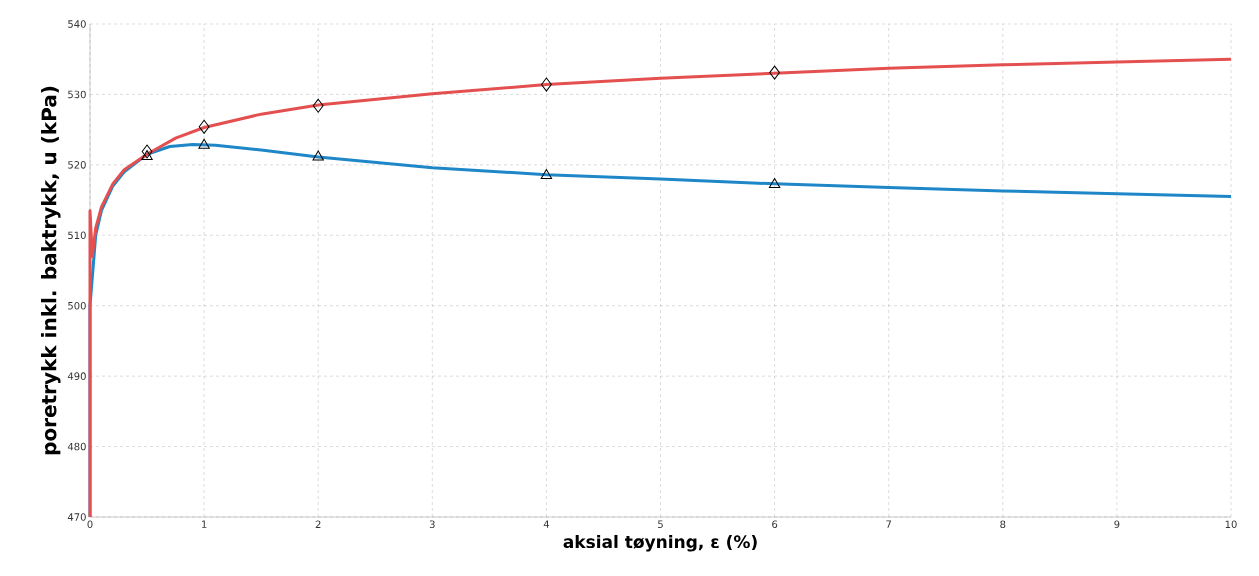 The width and height of the screenshot is (1259, 576). I want to click on x-tick-label: 5, so click(660, 524).